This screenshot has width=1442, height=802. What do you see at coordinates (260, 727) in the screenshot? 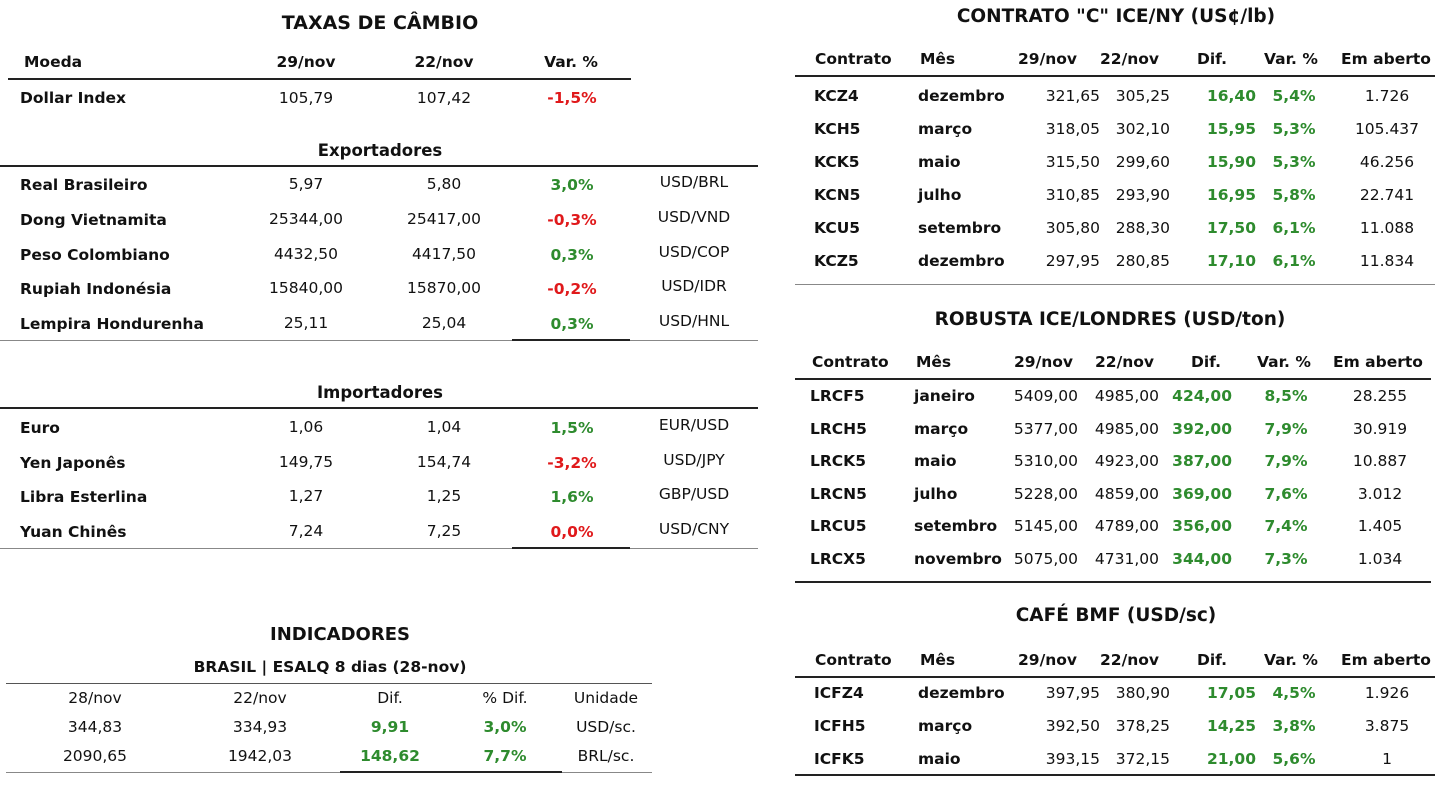
I see `indicadores-cell-v2: 334,93` at bounding box center [260, 727].